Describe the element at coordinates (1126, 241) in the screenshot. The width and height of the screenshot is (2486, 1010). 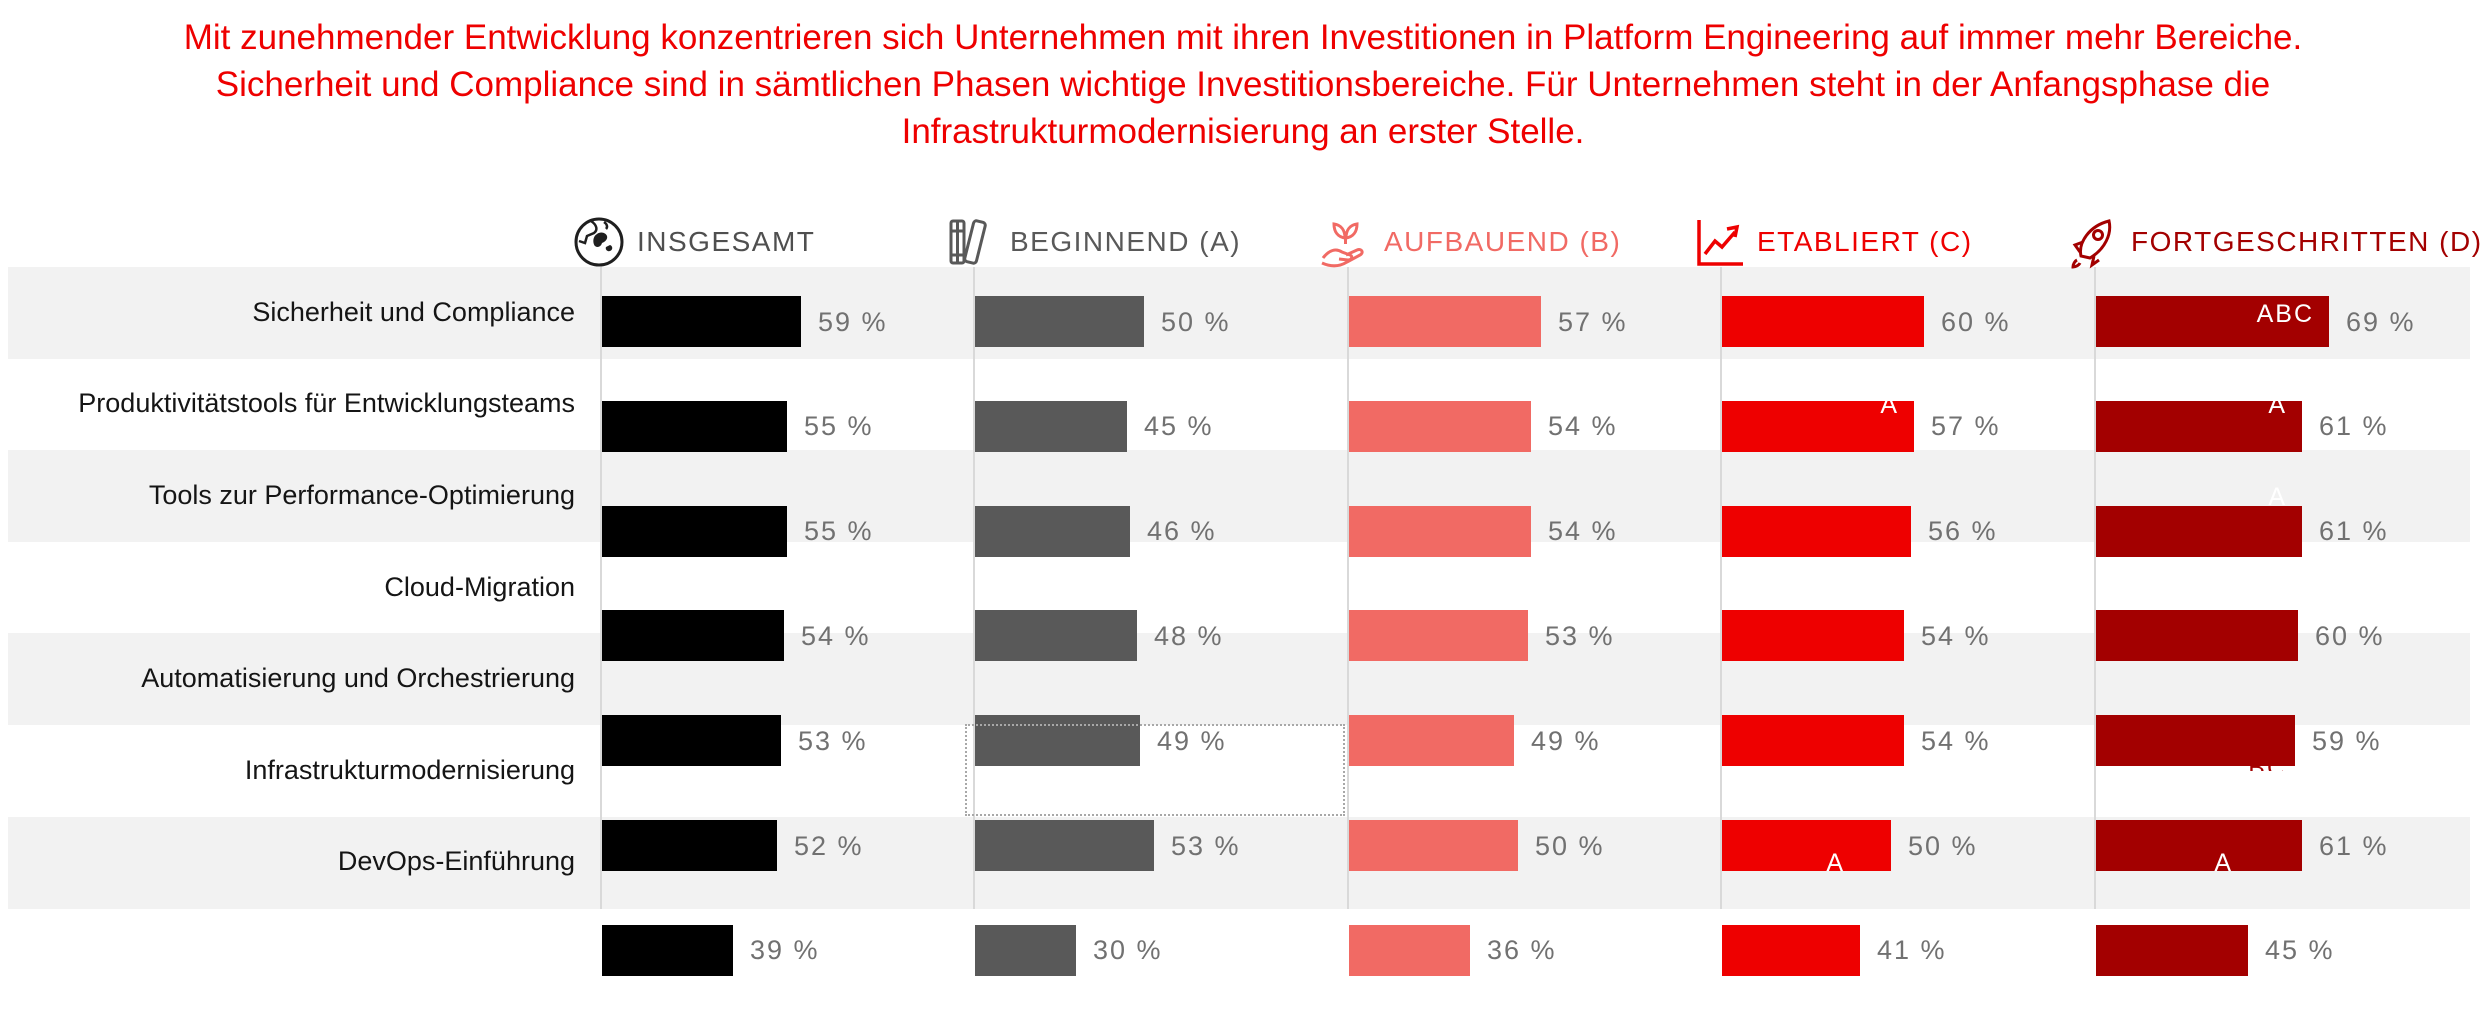
I see `column-header-label: BEGINNEND (A)` at that location.